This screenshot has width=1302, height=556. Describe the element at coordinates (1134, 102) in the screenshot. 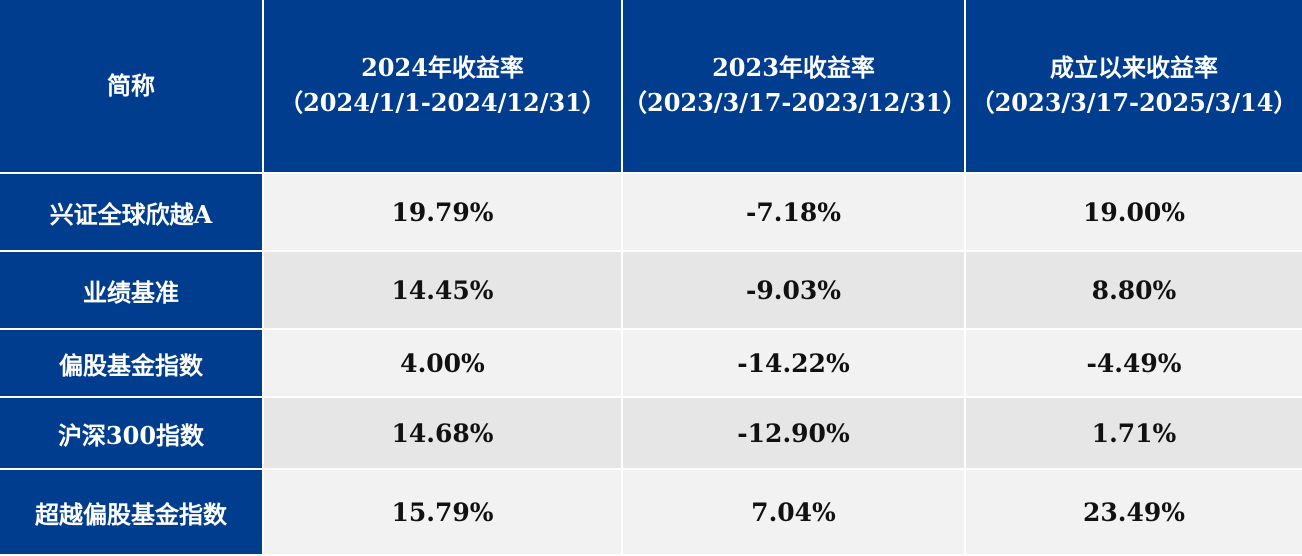

I see `header-col-period: （2023/3/17-2025/3/14）` at that location.